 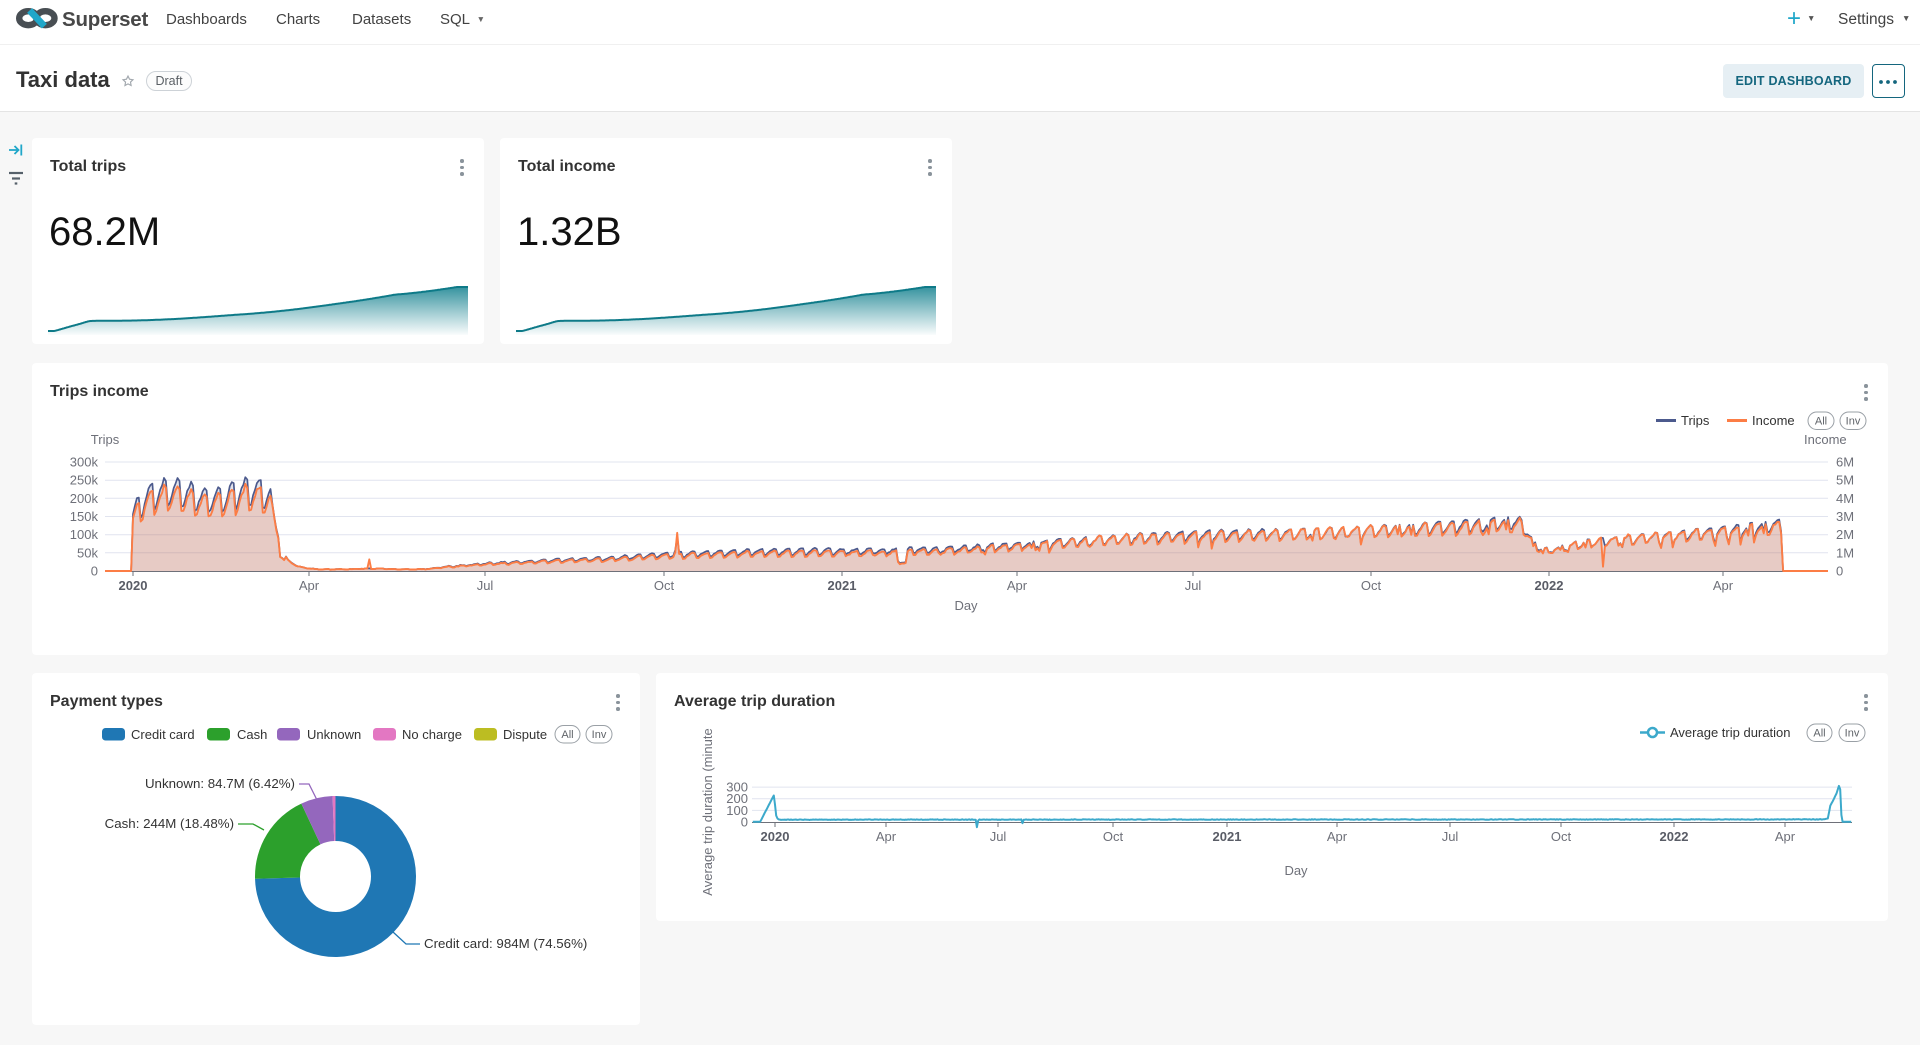 What do you see at coordinates (84, 498) in the screenshot?
I see `svg-text: 200k` at bounding box center [84, 498].